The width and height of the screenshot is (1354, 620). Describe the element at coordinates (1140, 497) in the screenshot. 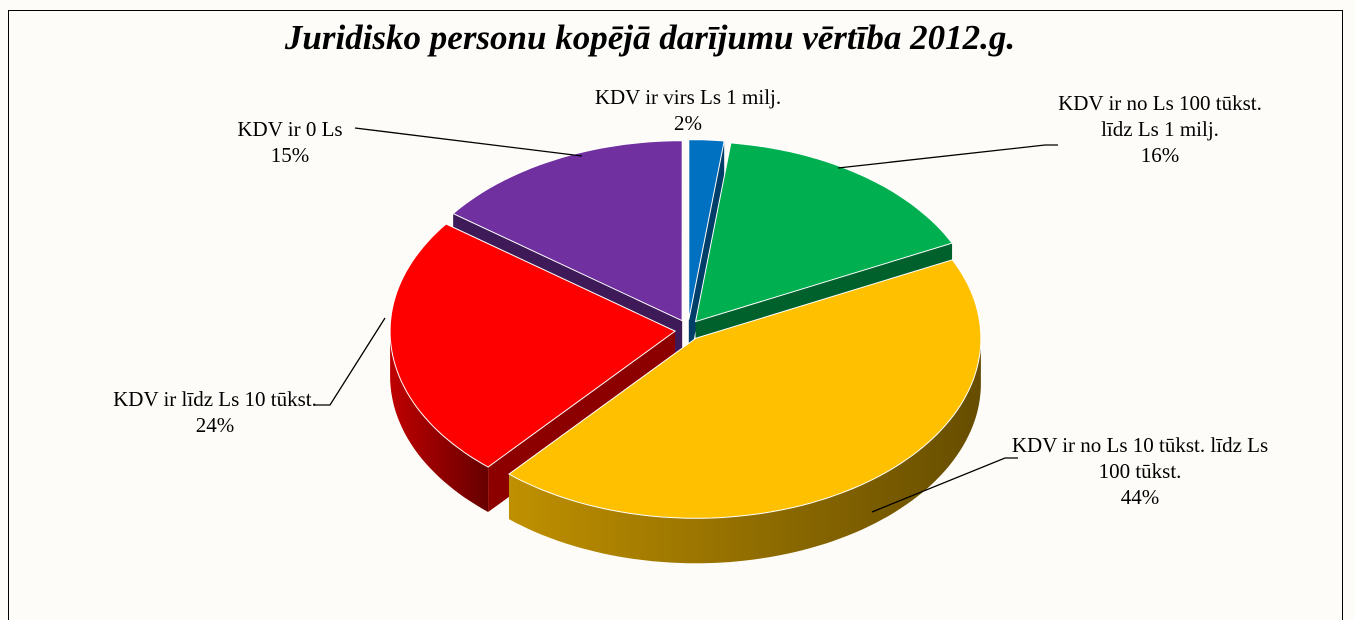

I see `value-label: 44%` at that location.